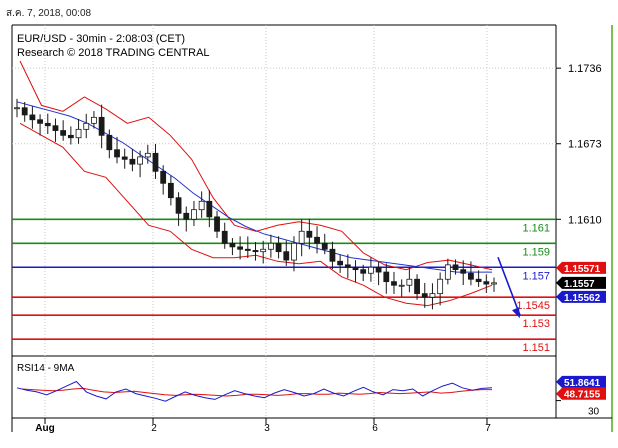 The height and width of the screenshot is (448, 618). I want to click on price-tags: 1.15571 1.1557 1.15562, so click(581, 282).